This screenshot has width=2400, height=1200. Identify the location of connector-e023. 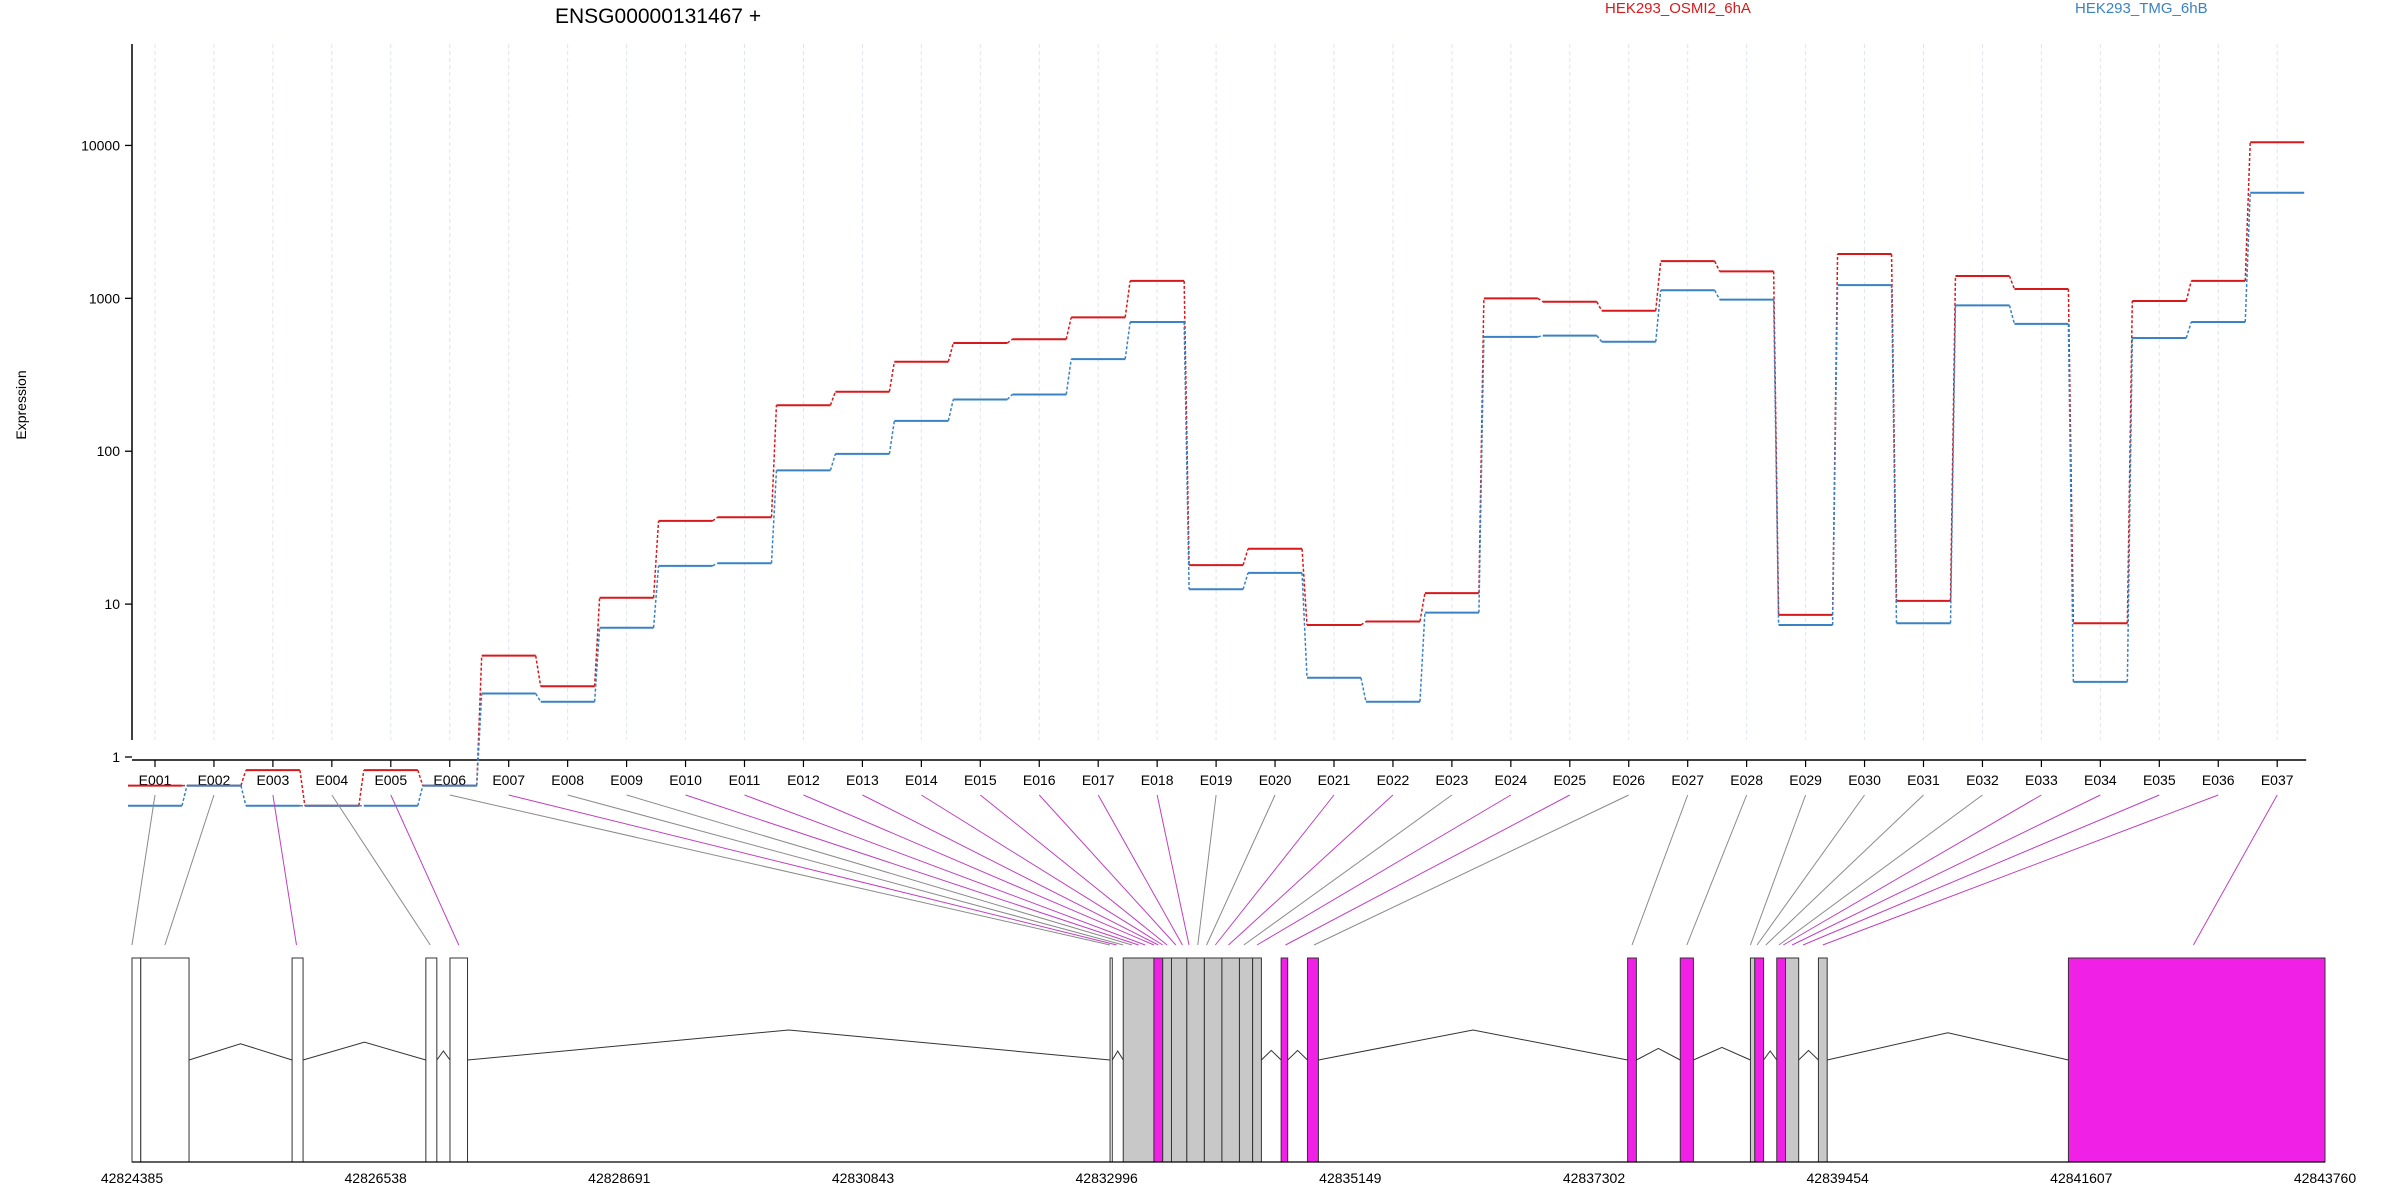
(1348, 870).